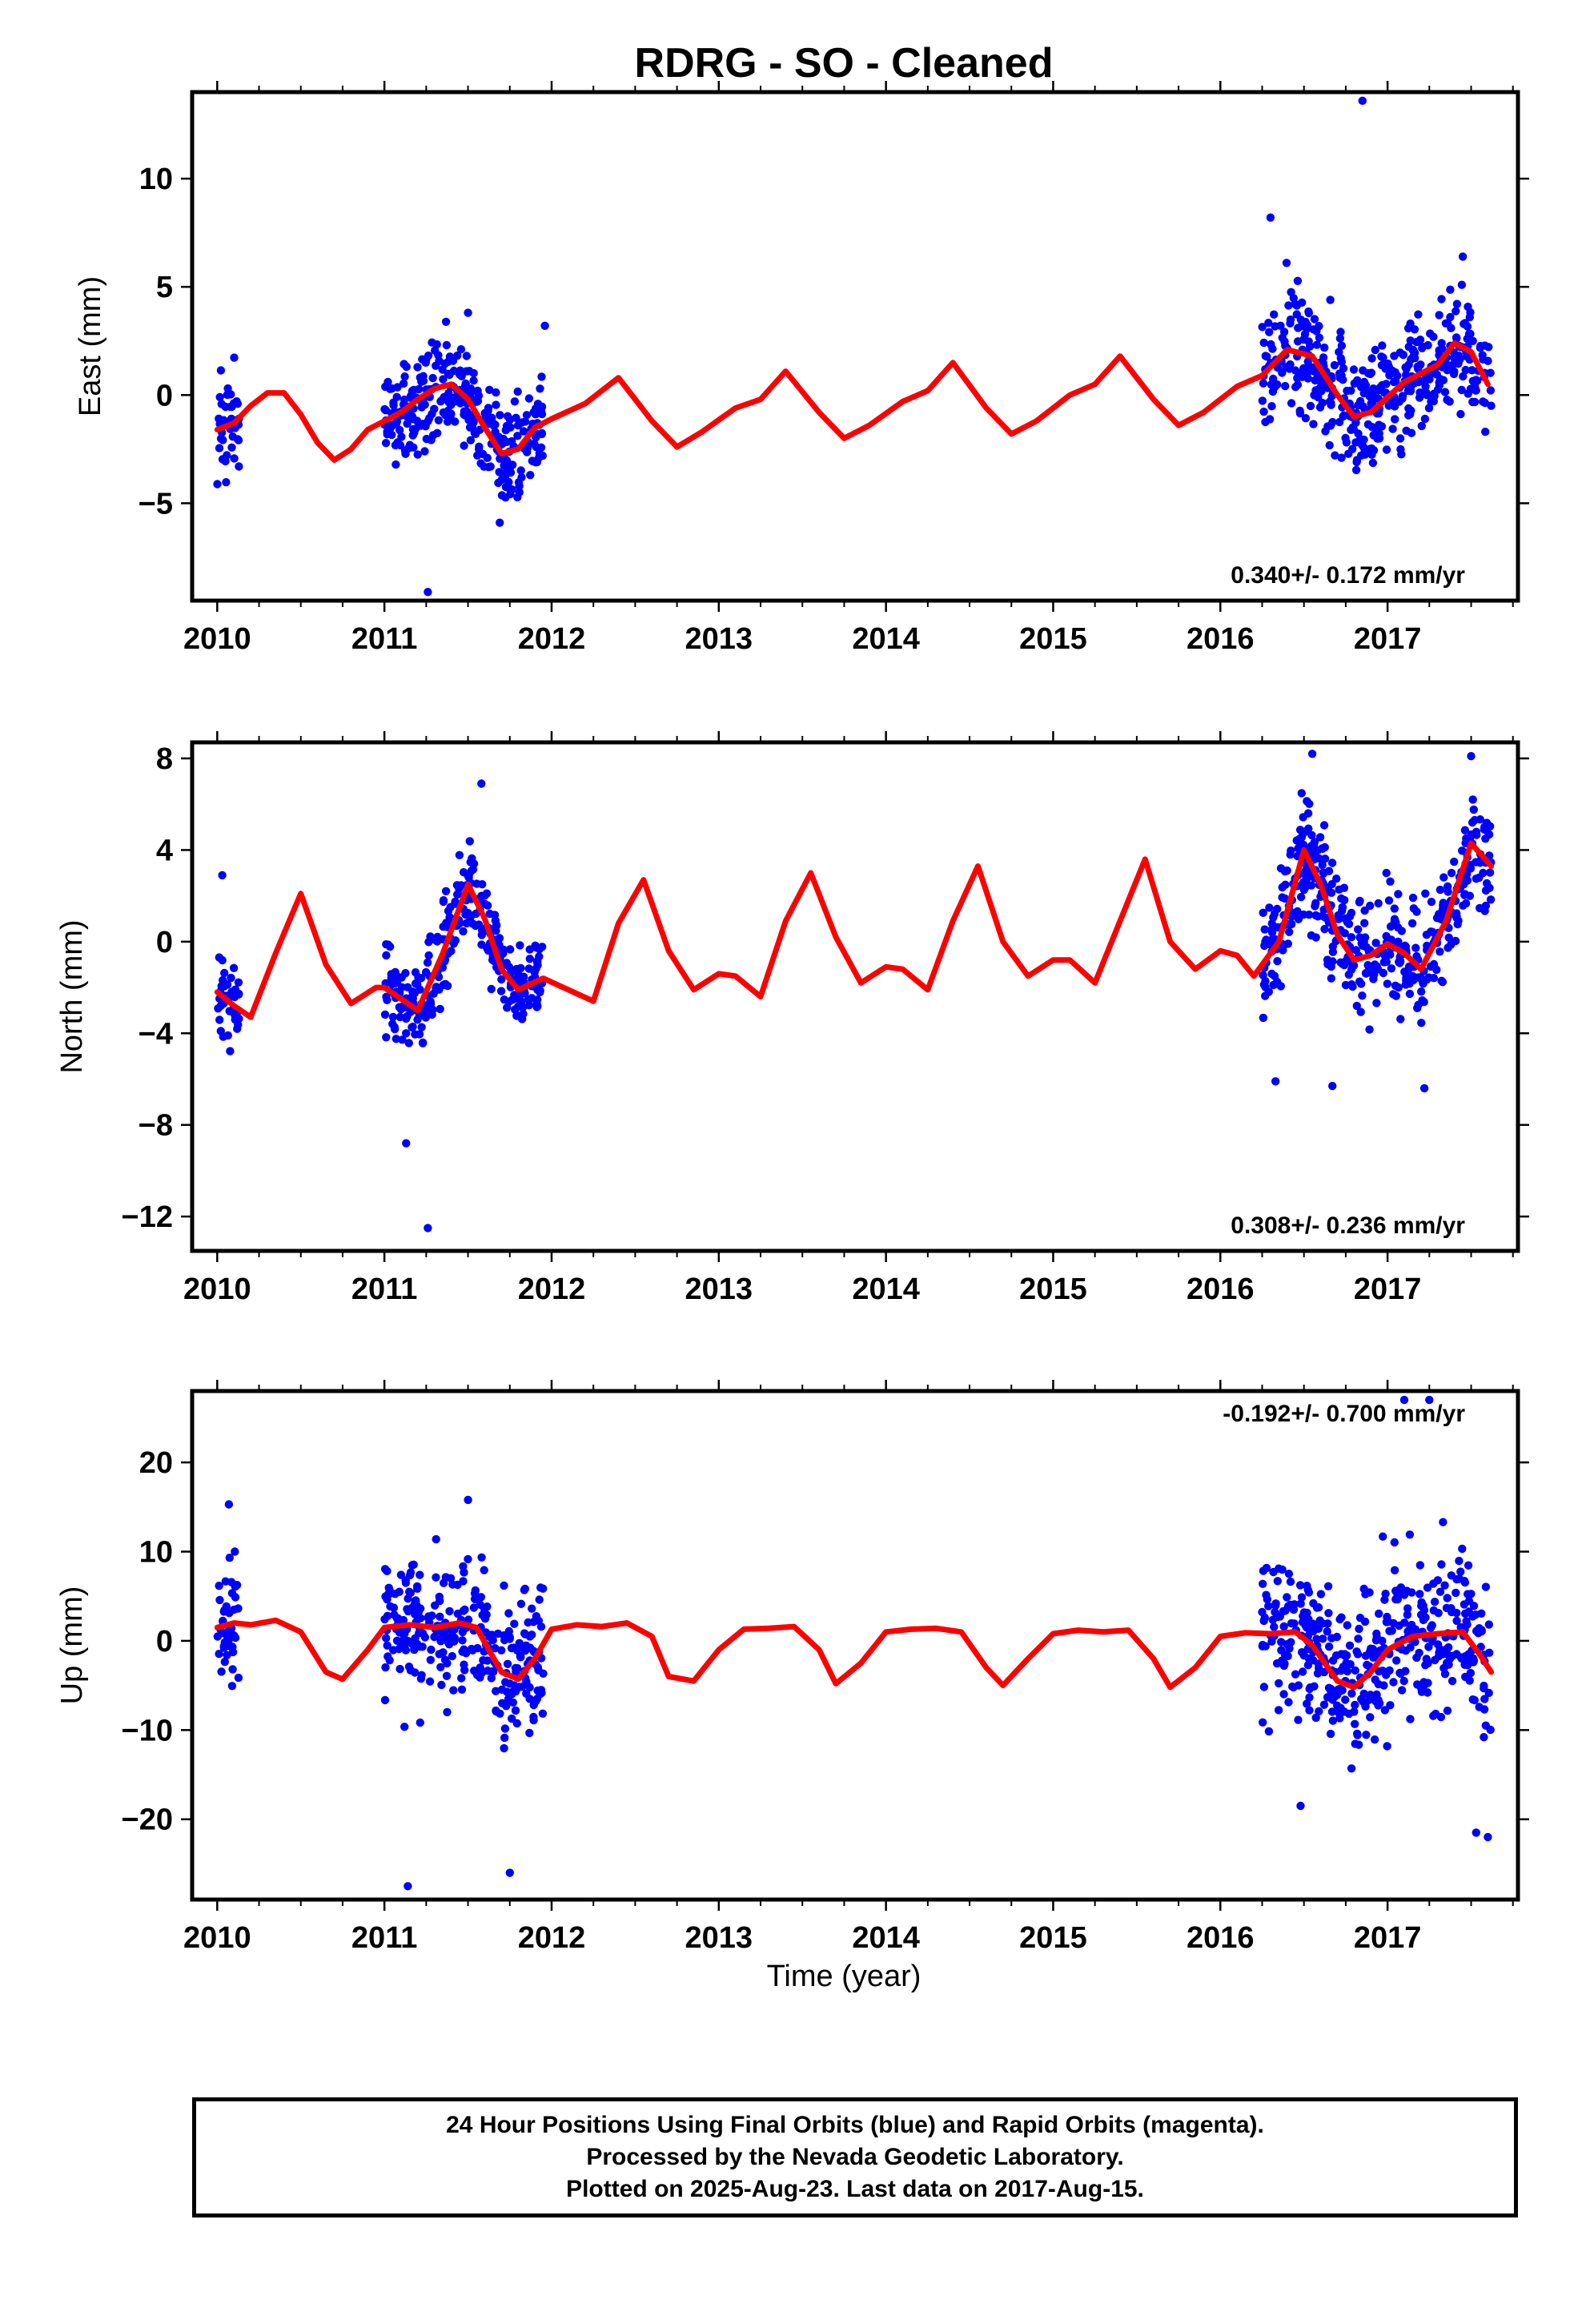  What do you see at coordinates (1348, 1225) in the screenshot?
I see `rate-label: 0.308+/- 0.236 mm/yr` at bounding box center [1348, 1225].